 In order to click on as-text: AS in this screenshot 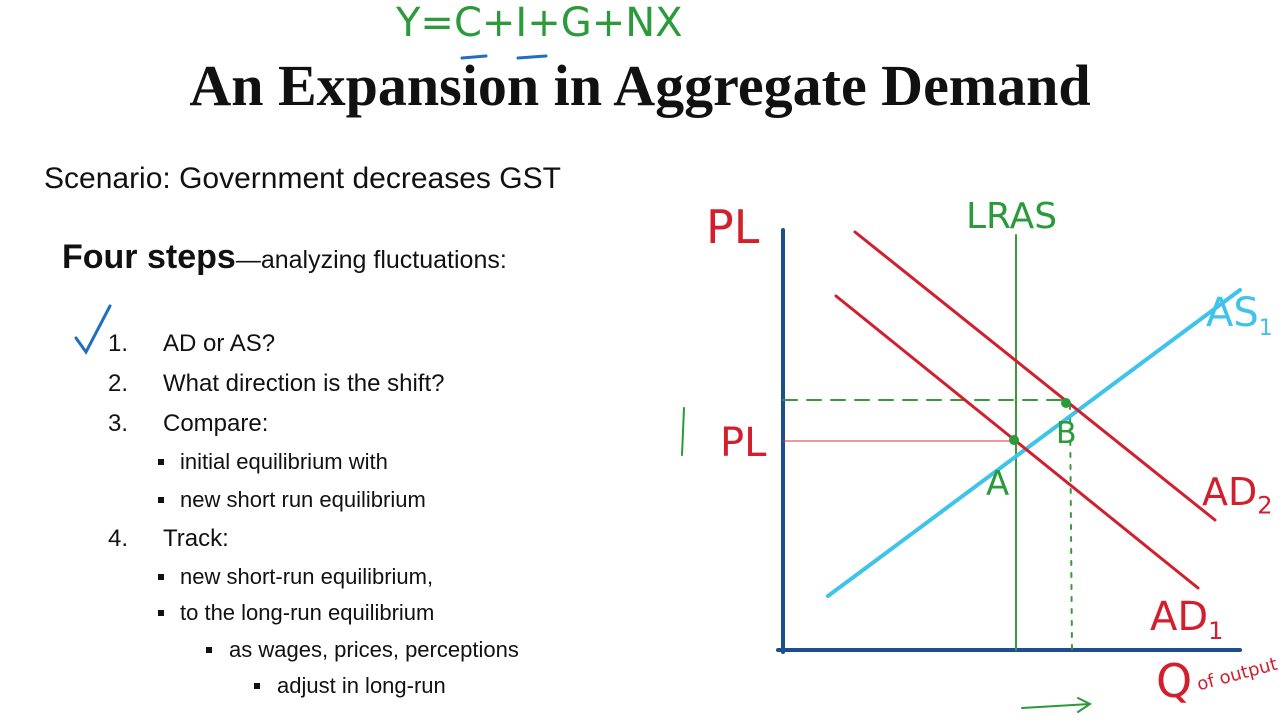, I will do `click(1232, 313)`.